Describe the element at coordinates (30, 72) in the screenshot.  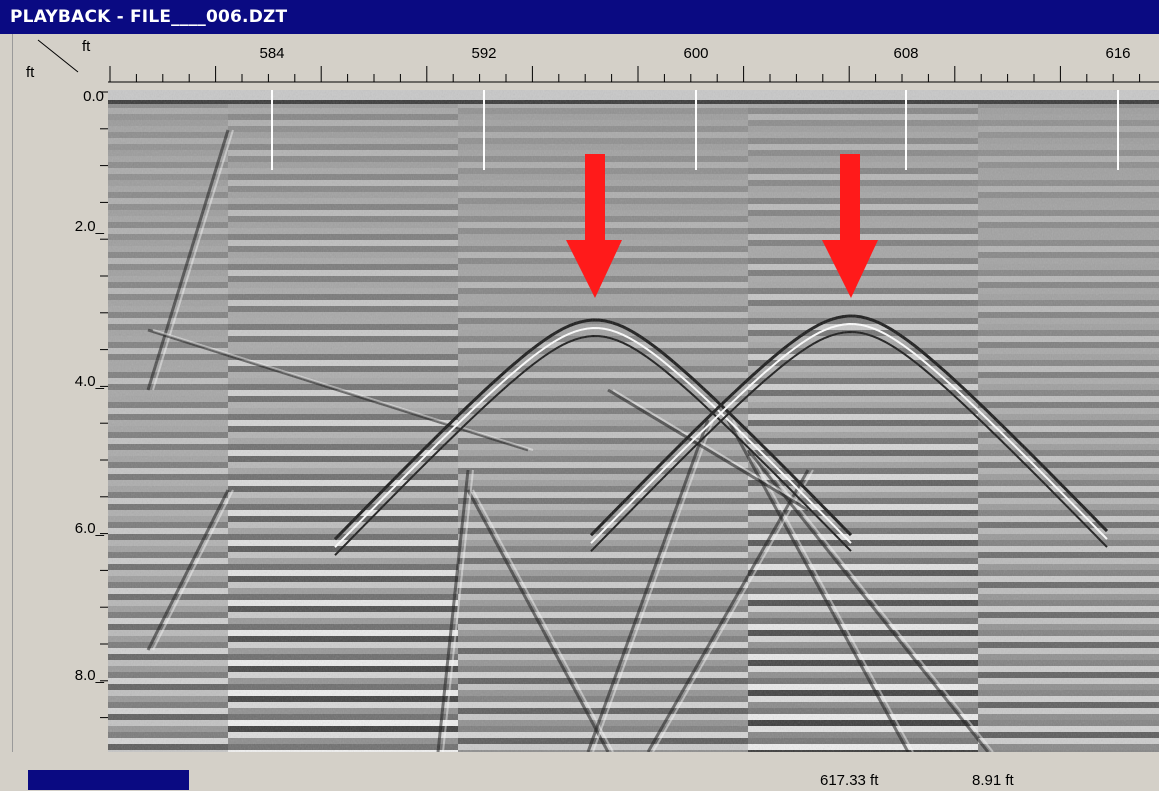
I see `vertical-unit-label: ft` at that location.